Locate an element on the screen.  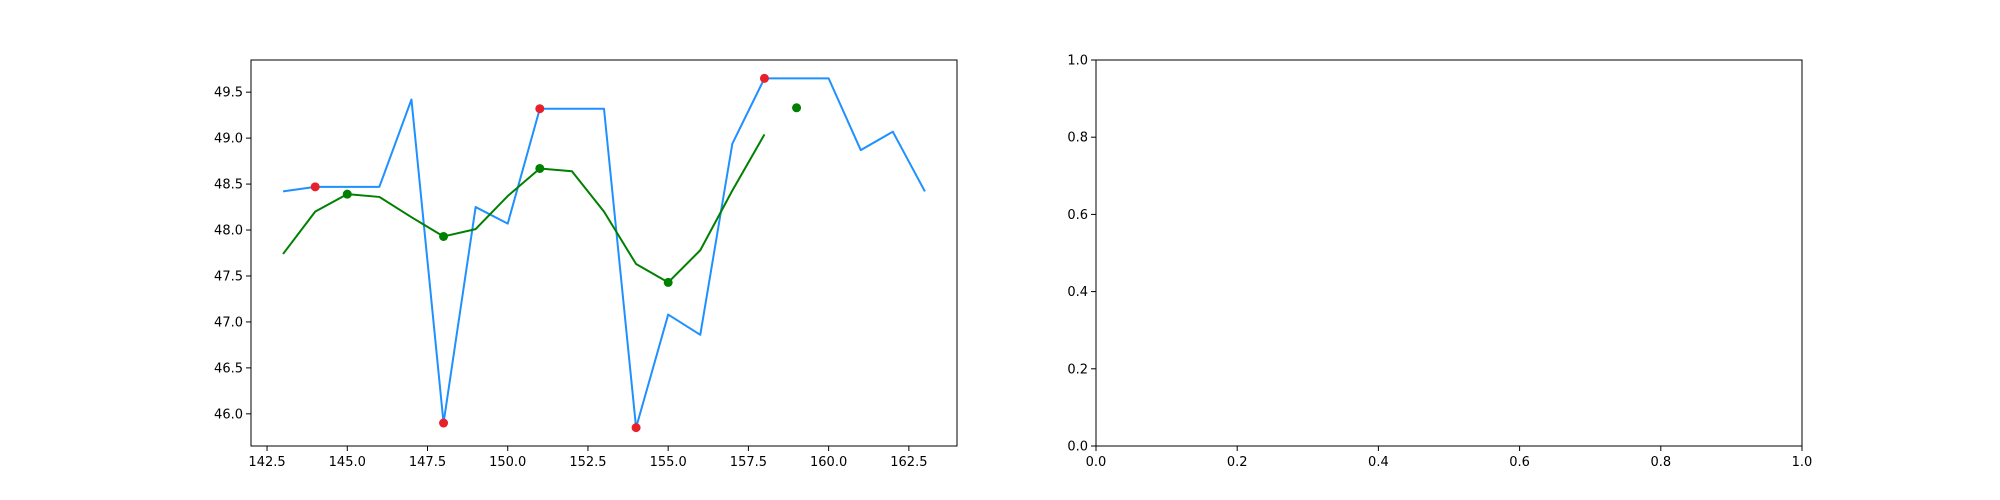
y-tick-label: 47.5 is located at coordinates (228, 276).